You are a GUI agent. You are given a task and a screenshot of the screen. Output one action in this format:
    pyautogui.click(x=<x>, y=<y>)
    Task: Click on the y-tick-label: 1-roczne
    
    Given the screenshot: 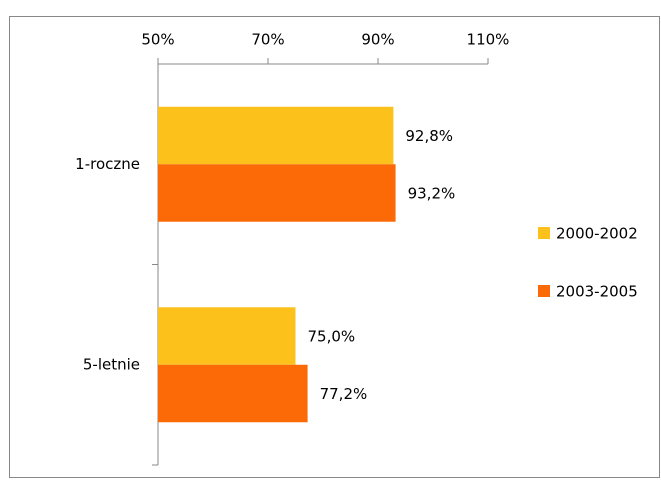 What is the action you would take?
    pyautogui.click(x=107, y=164)
    